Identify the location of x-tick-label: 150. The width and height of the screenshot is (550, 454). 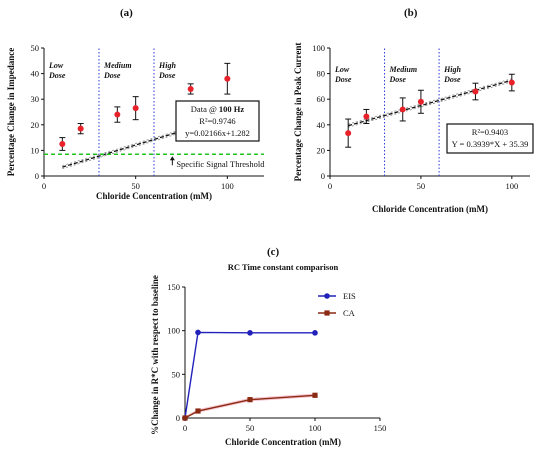
(380, 428).